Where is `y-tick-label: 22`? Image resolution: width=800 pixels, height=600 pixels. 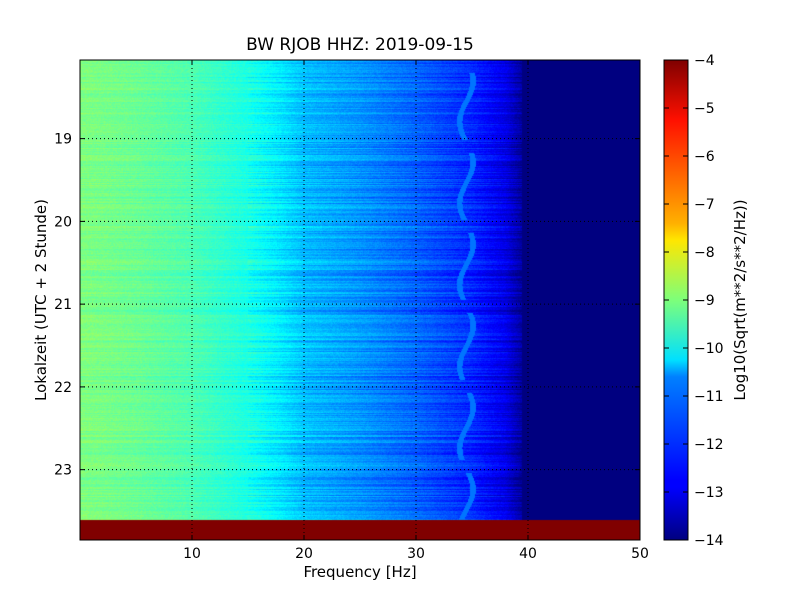
y-tick-label: 22 is located at coordinates (63, 388).